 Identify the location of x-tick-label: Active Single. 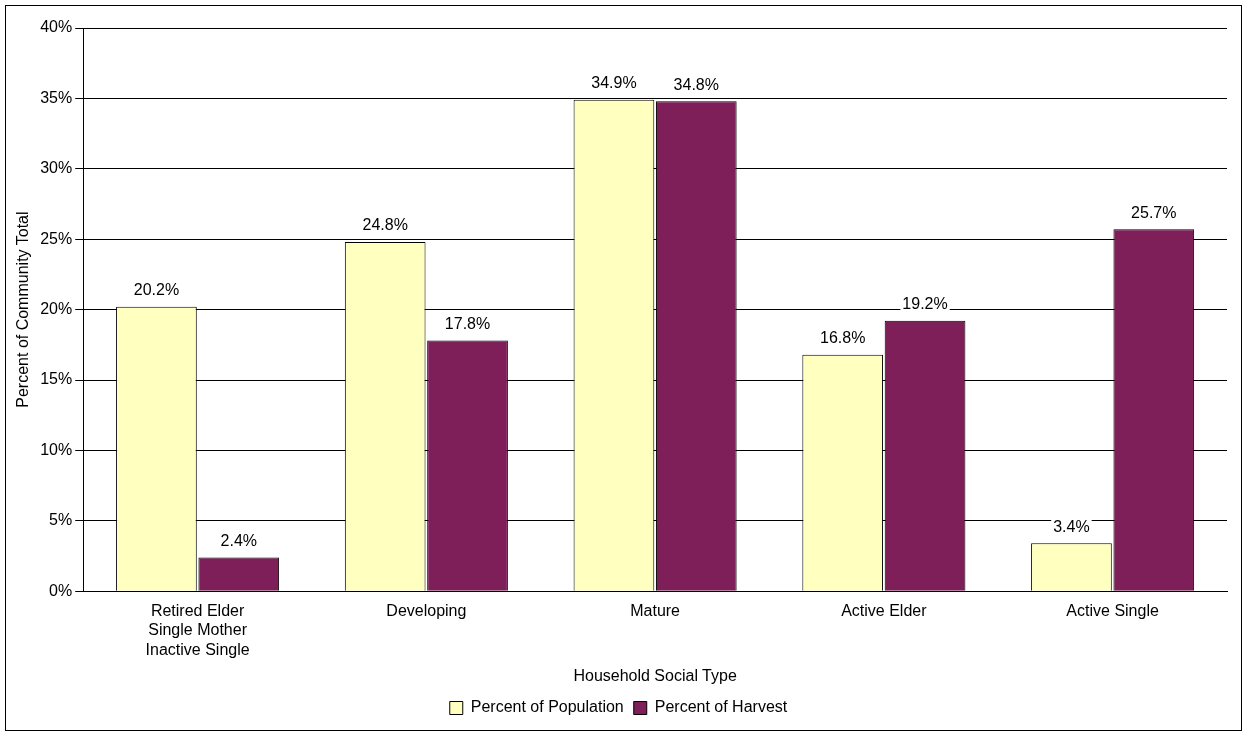
(1112, 611).